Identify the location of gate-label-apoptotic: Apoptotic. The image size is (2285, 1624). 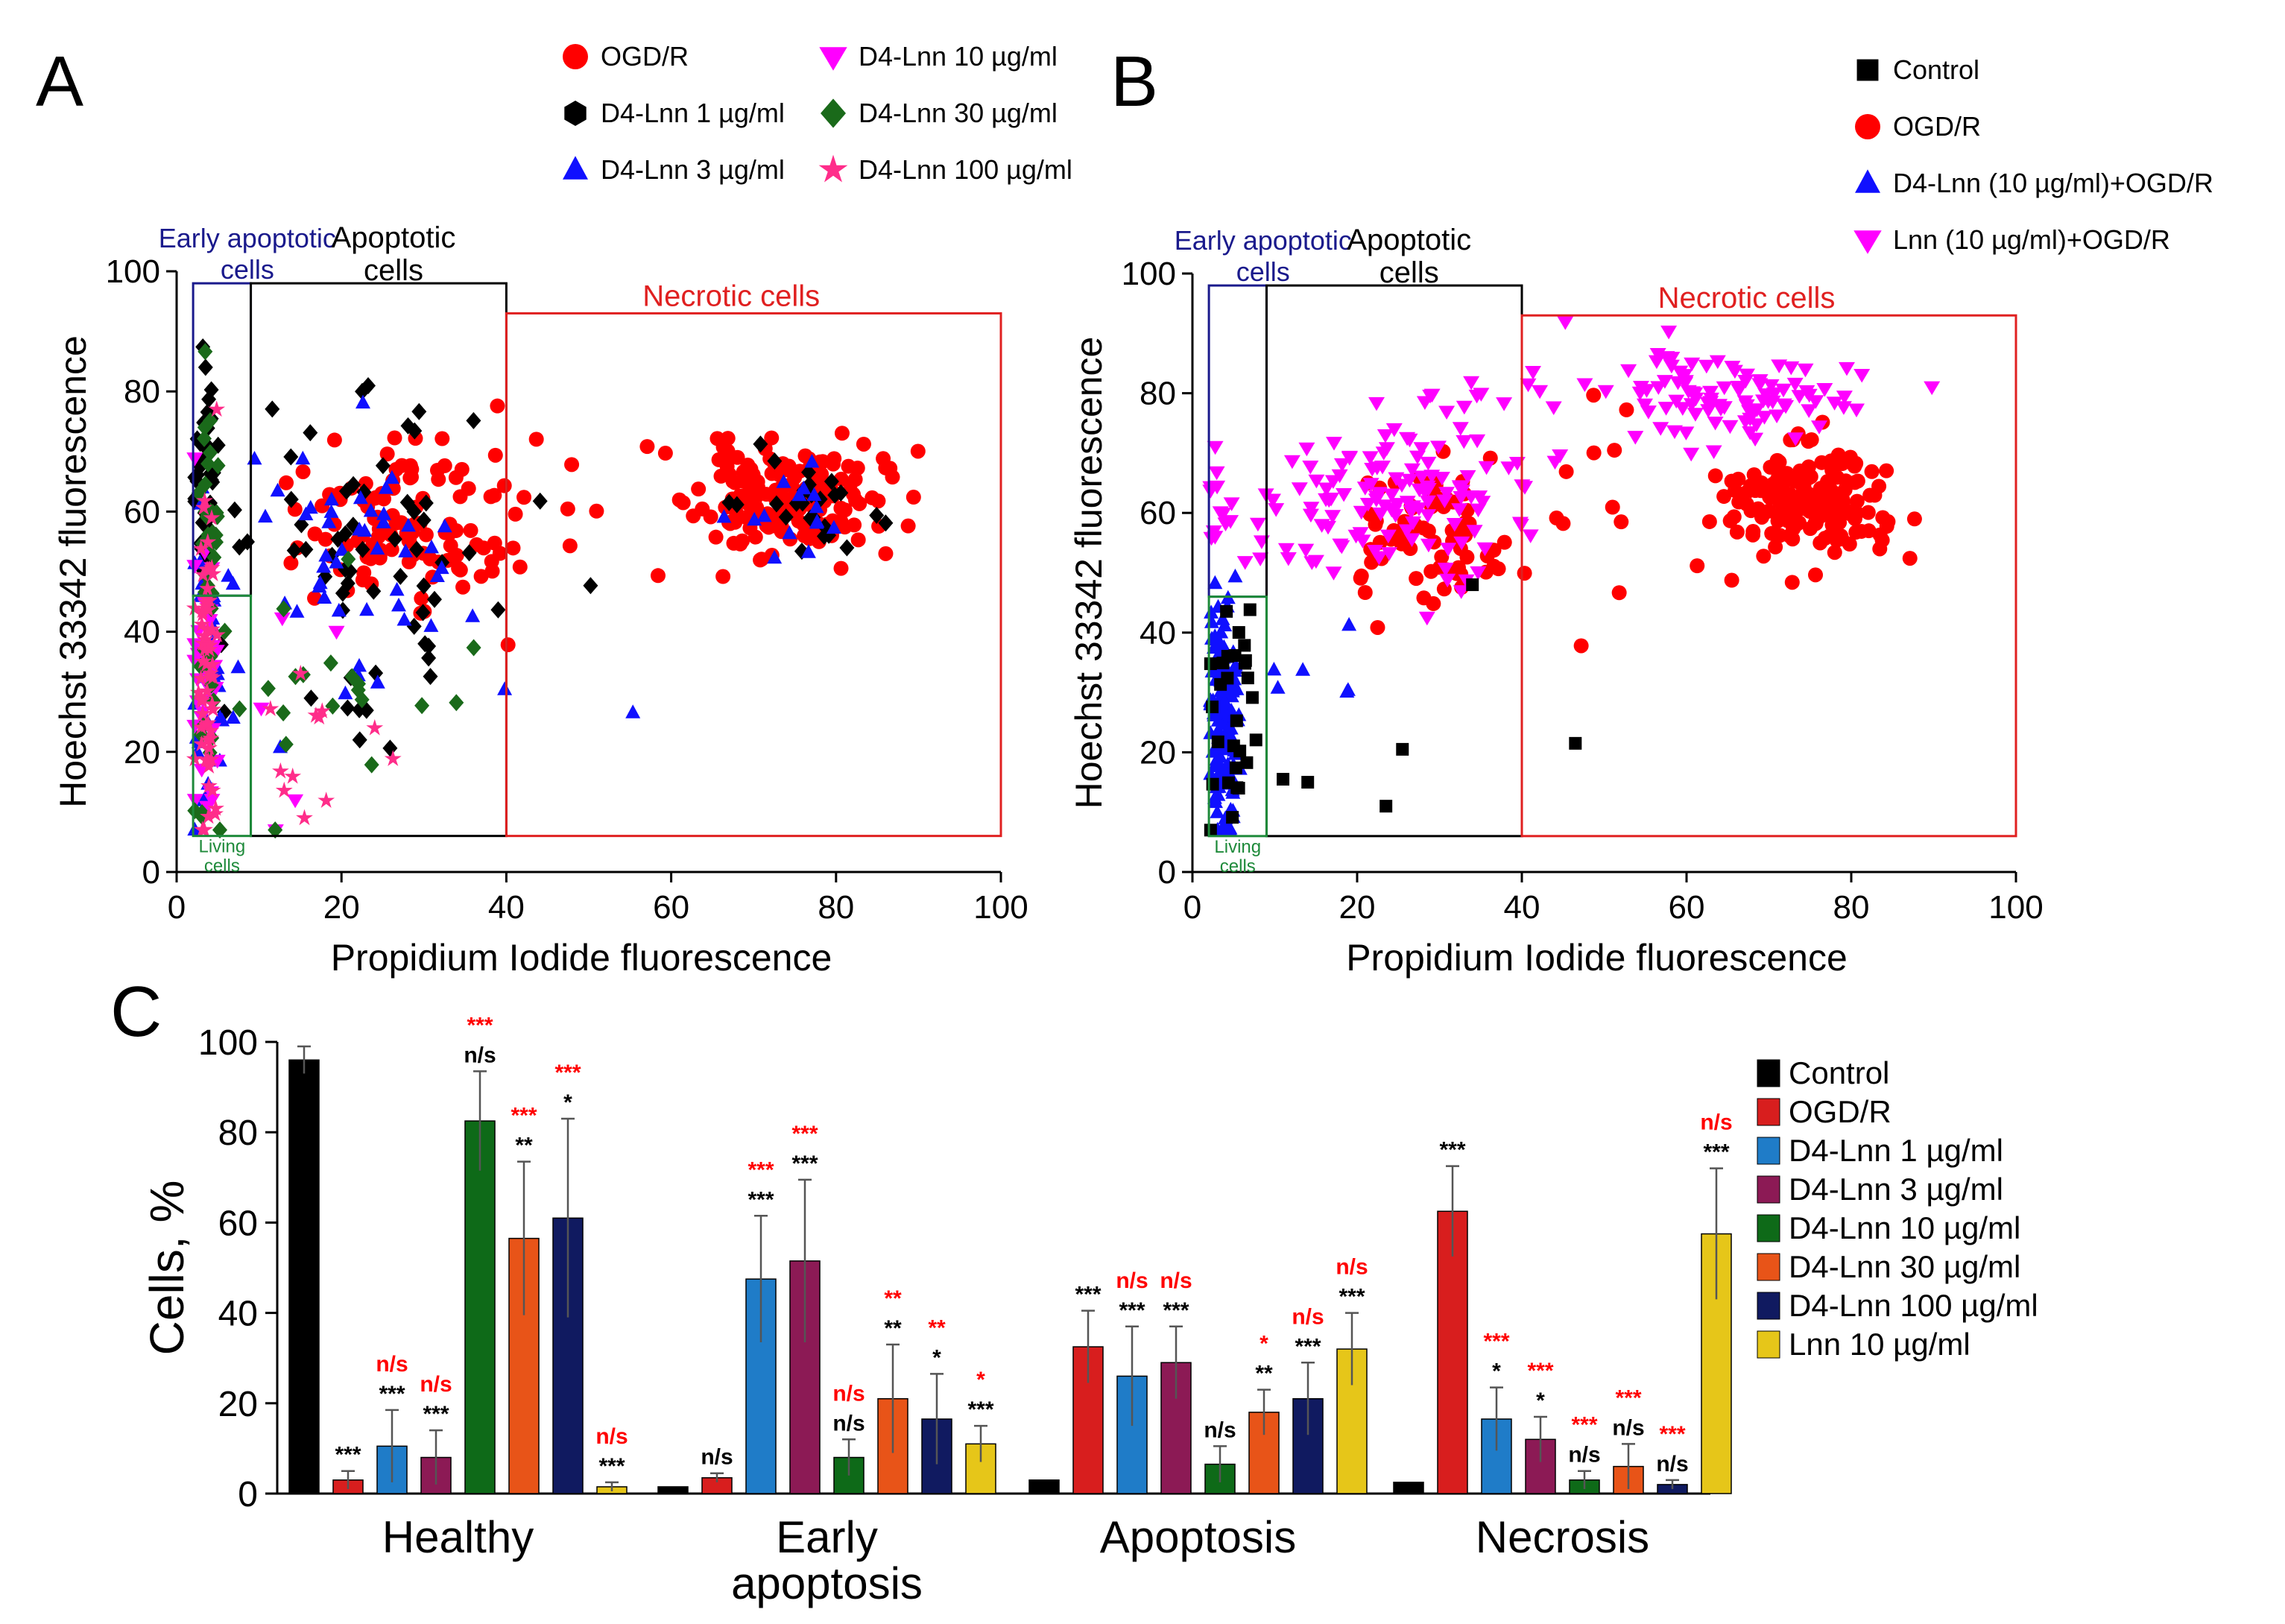
(1409, 240).